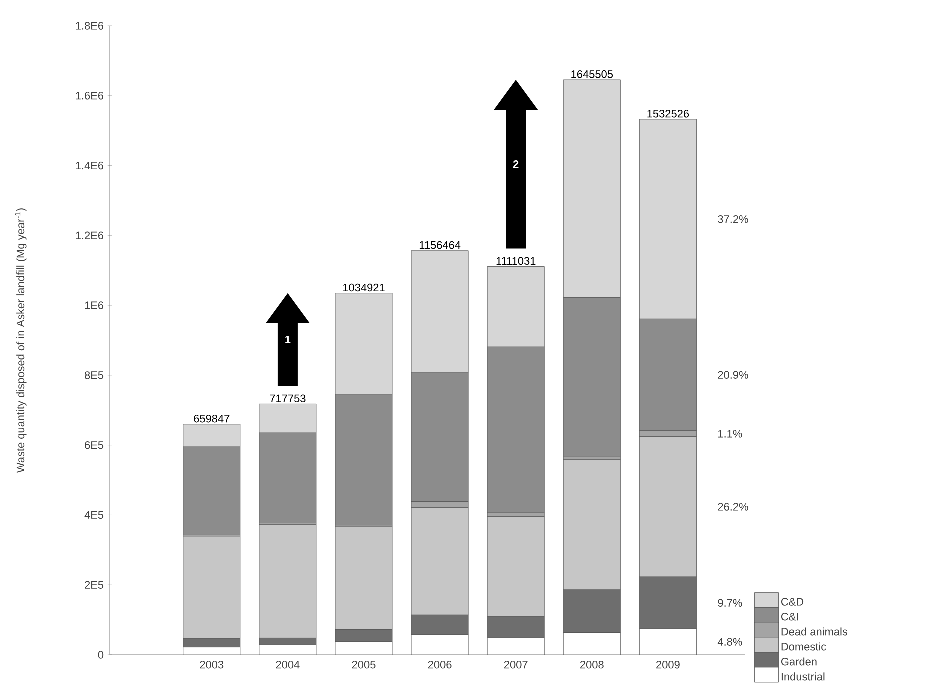 The height and width of the screenshot is (686, 933). Describe the element at coordinates (516, 664) in the screenshot. I see `x-tick-label: 2007` at that location.